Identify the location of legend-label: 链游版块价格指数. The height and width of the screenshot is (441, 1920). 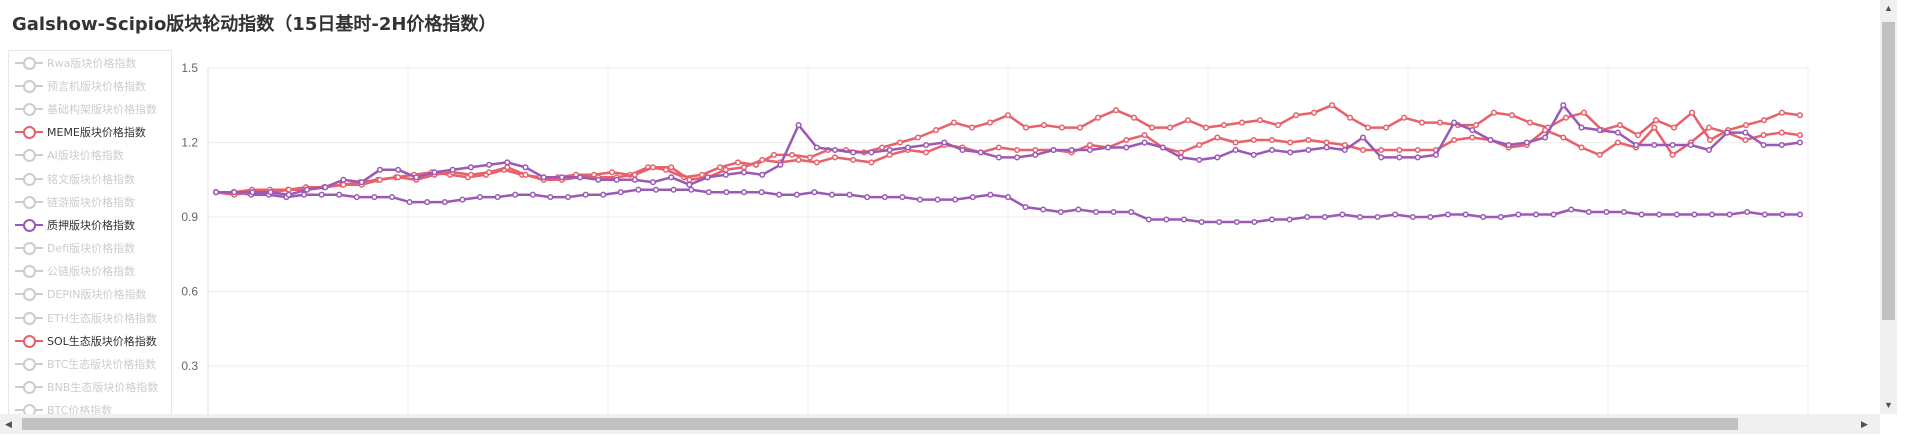
(91, 202).